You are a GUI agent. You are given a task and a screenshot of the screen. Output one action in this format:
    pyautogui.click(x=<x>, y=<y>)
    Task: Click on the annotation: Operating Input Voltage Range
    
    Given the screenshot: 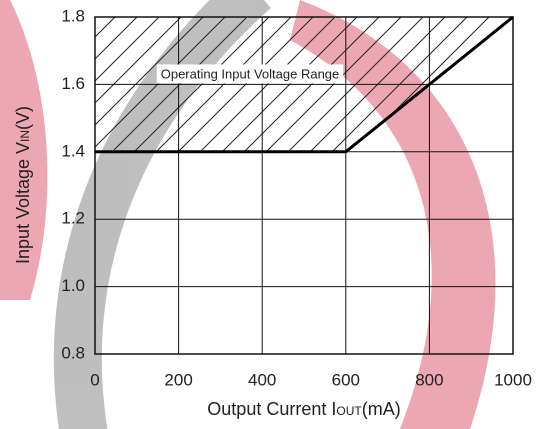 What is the action you would take?
    pyautogui.click(x=250, y=74)
    